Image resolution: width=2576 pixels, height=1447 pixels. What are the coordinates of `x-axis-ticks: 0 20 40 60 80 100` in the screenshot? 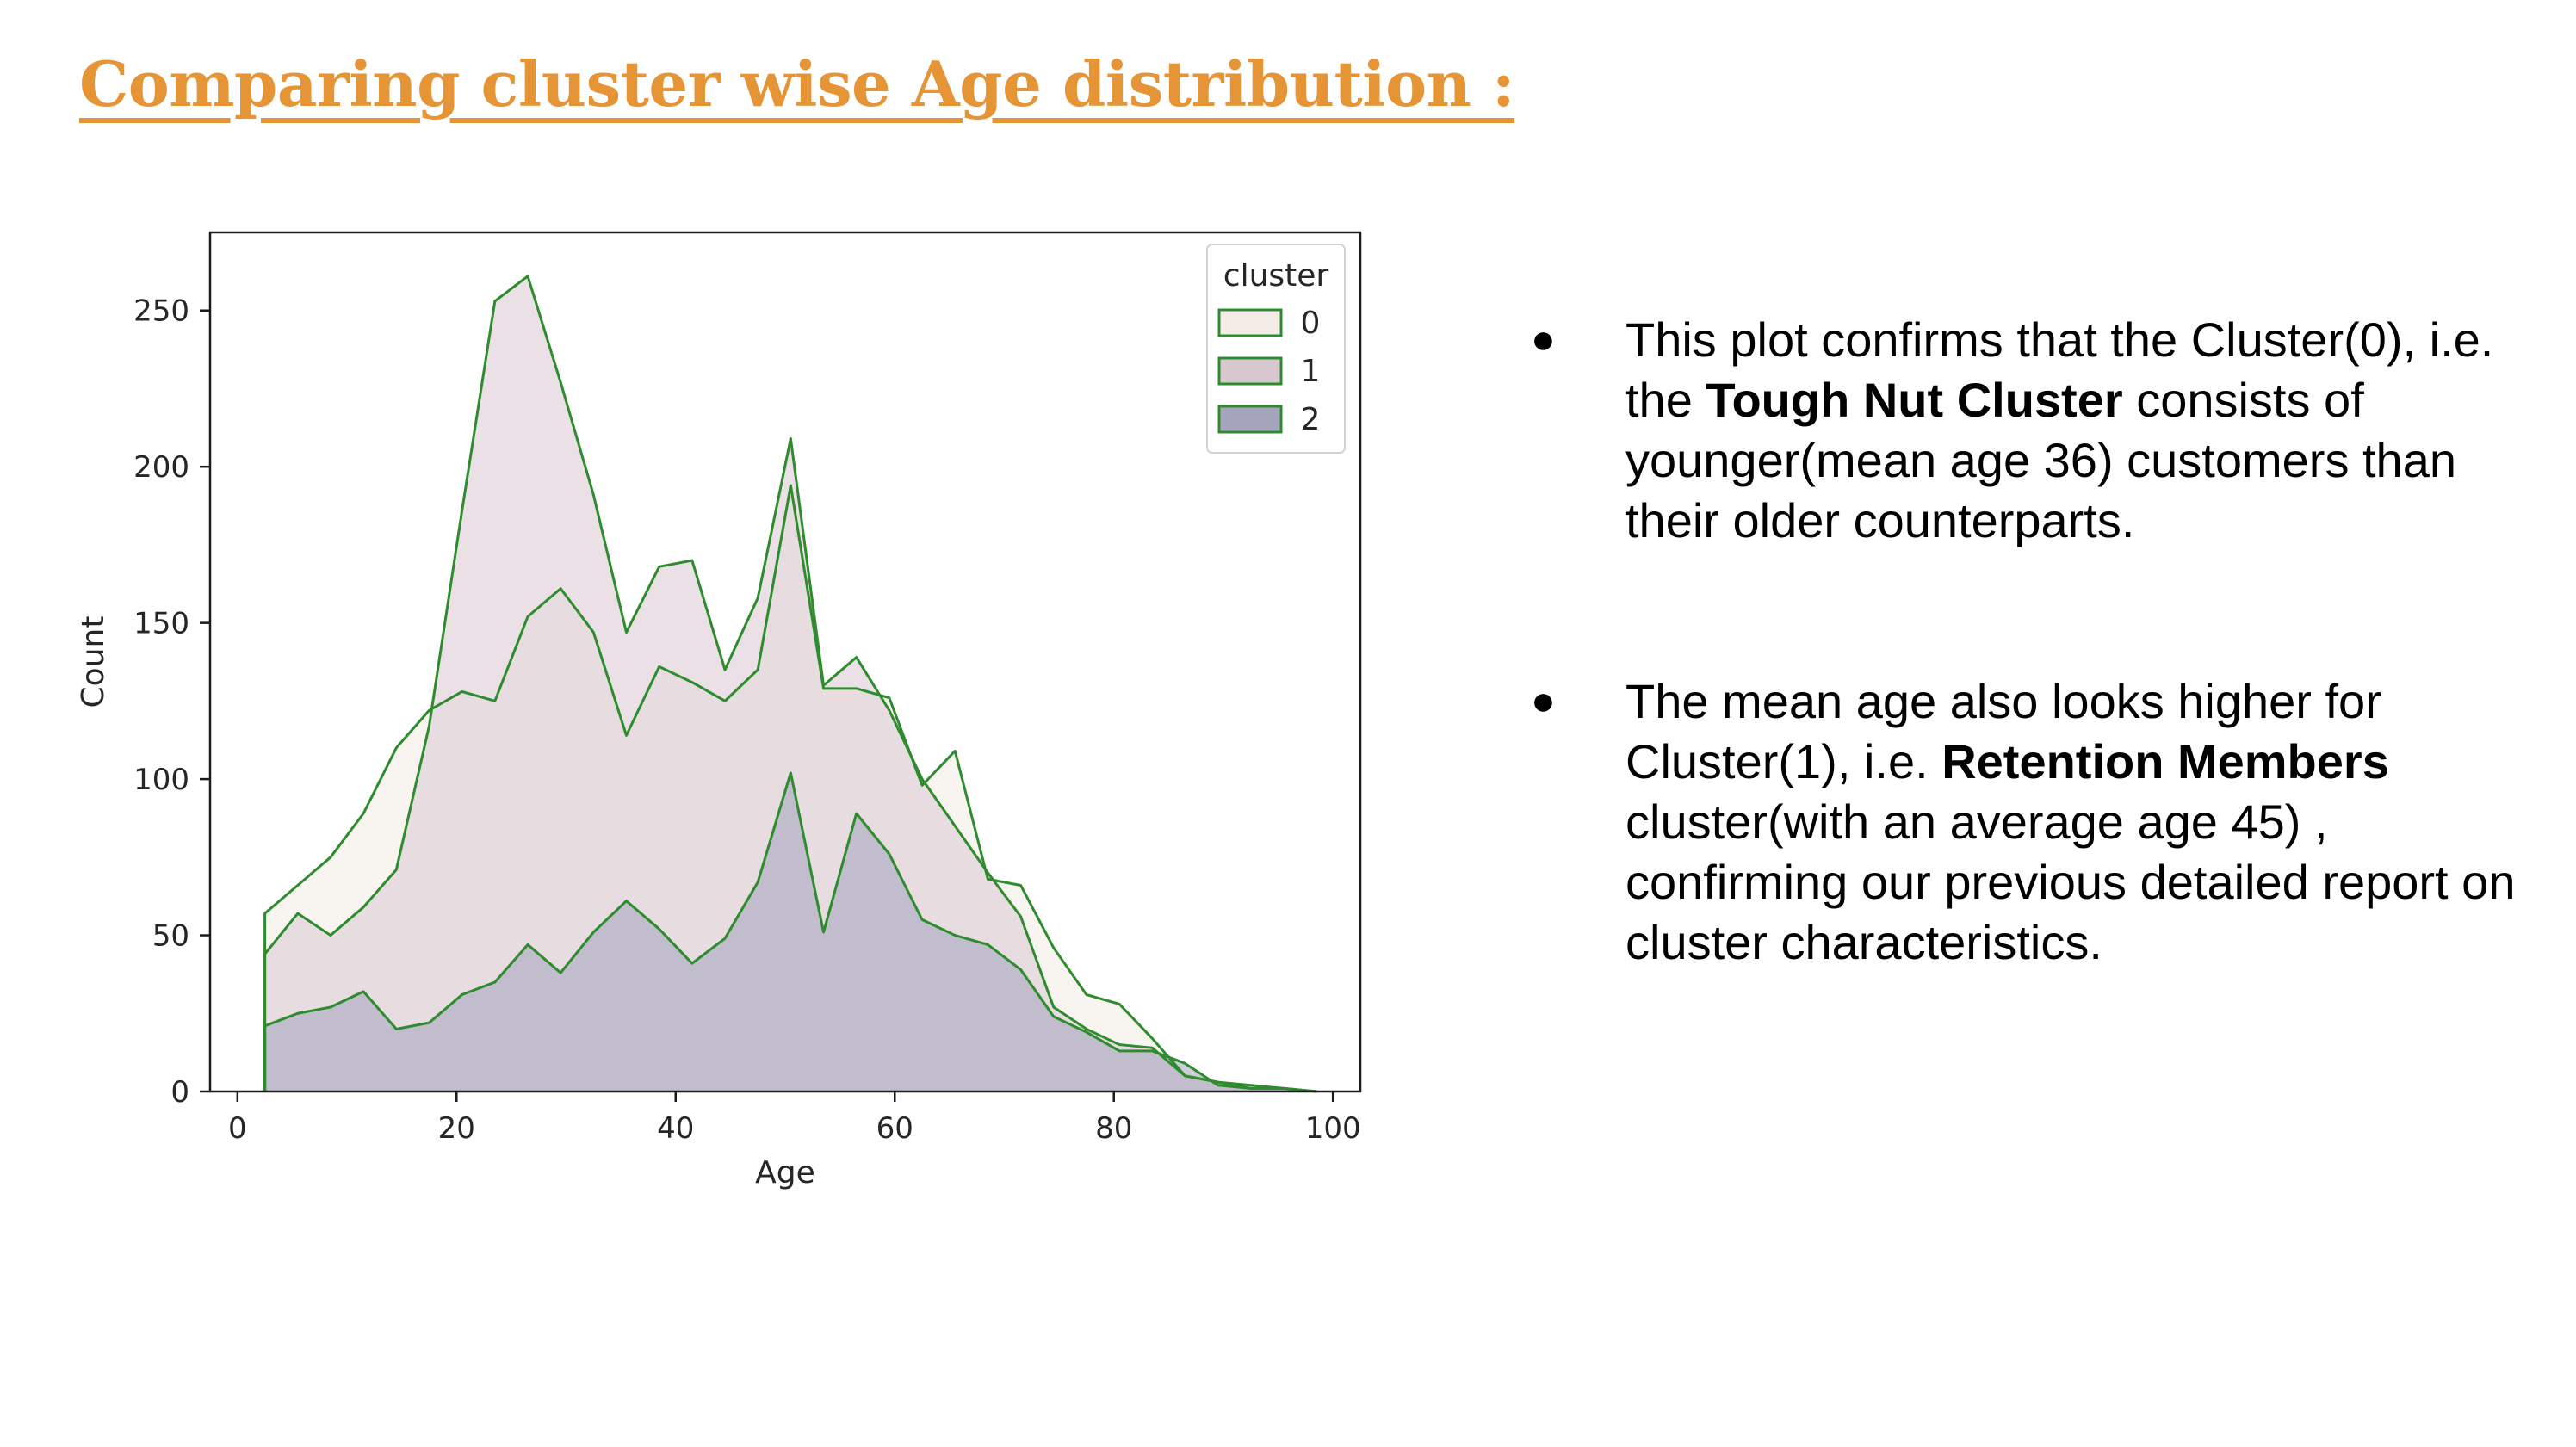 It's located at (794, 1118).